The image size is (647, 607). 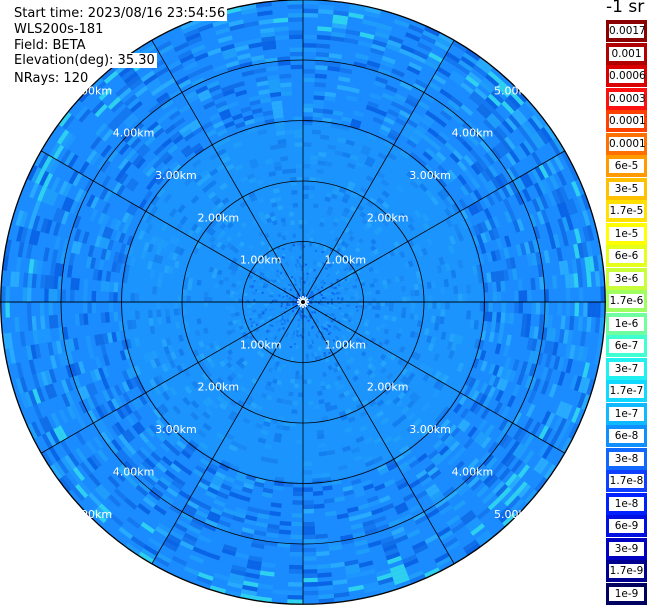 I want to click on range-label: 4.00km, so click(x=473, y=133).